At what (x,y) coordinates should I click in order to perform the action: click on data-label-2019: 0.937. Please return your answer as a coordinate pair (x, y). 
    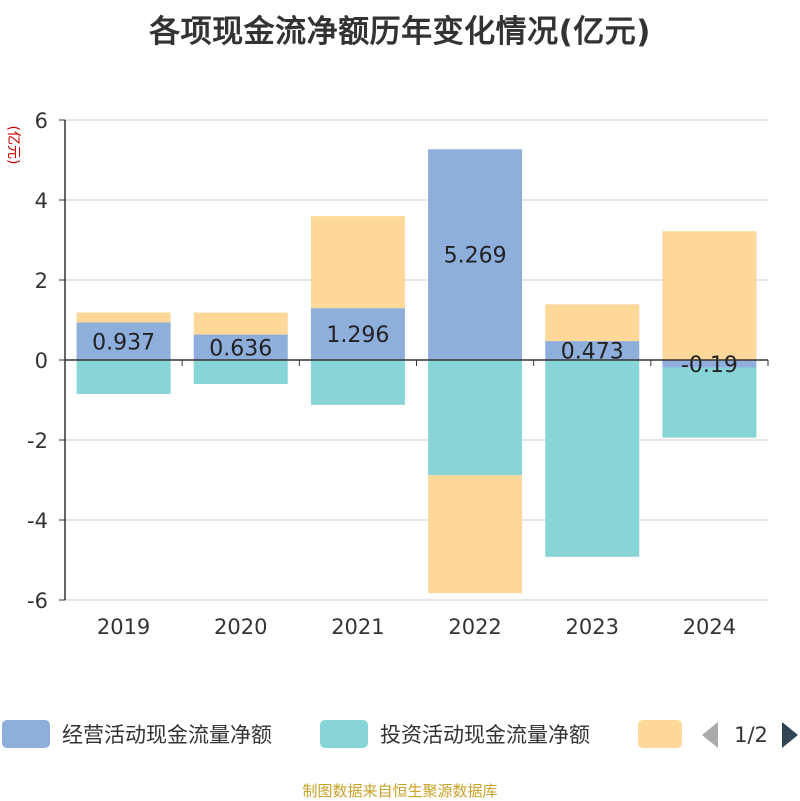
    Looking at the image, I should click on (123, 342).